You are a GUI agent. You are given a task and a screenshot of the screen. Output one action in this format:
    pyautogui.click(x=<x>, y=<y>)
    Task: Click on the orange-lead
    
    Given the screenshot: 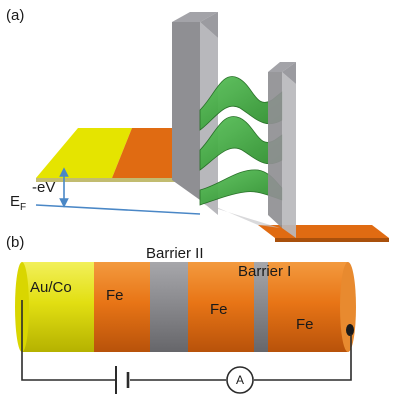 What is the action you would take?
    pyautogui.click(x=150, y=153)
    